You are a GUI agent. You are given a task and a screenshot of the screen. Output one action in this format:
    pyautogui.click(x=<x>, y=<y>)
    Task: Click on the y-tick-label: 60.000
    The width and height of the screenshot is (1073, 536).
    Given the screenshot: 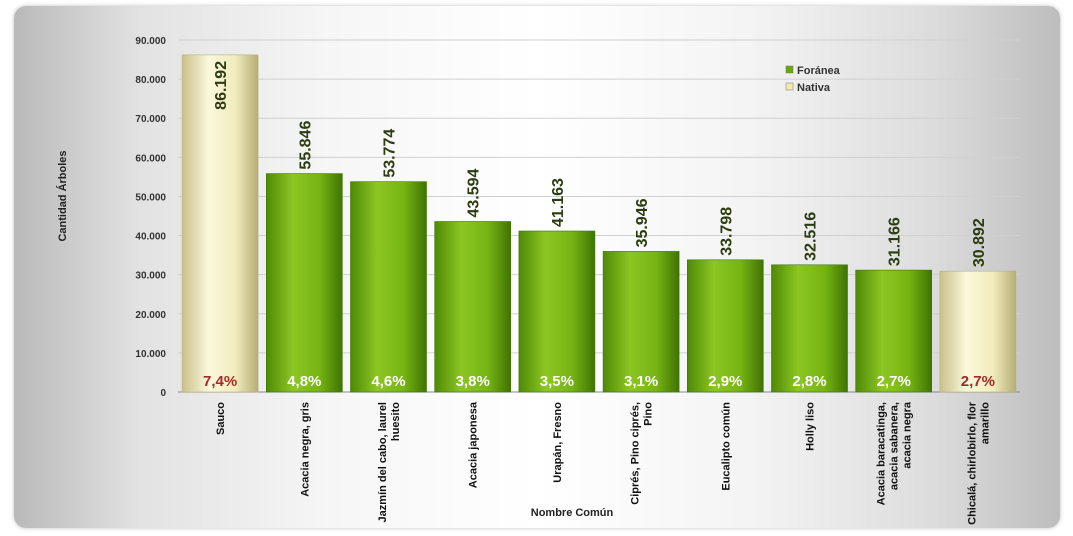 What is the action you would take?
    pyautogui.click(x=150, y=158)
    